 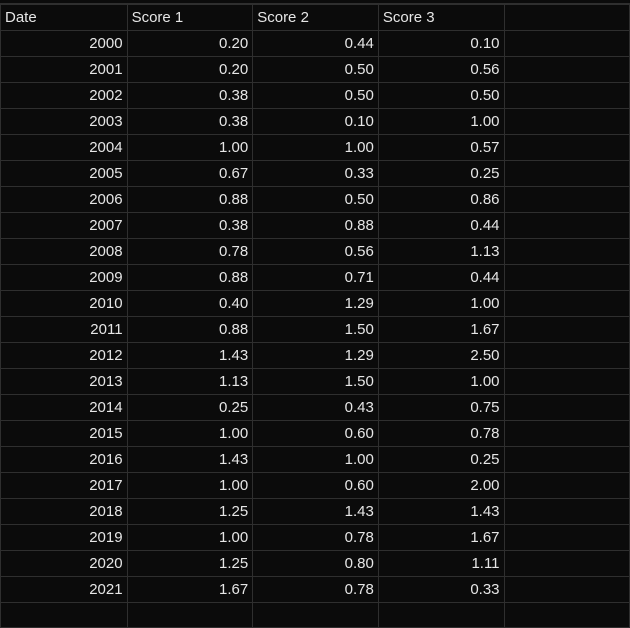 What do you see at coordinates (64, 277) in the screenshot?
I see `cell-date: 2009` at bounding box center [64, 277].